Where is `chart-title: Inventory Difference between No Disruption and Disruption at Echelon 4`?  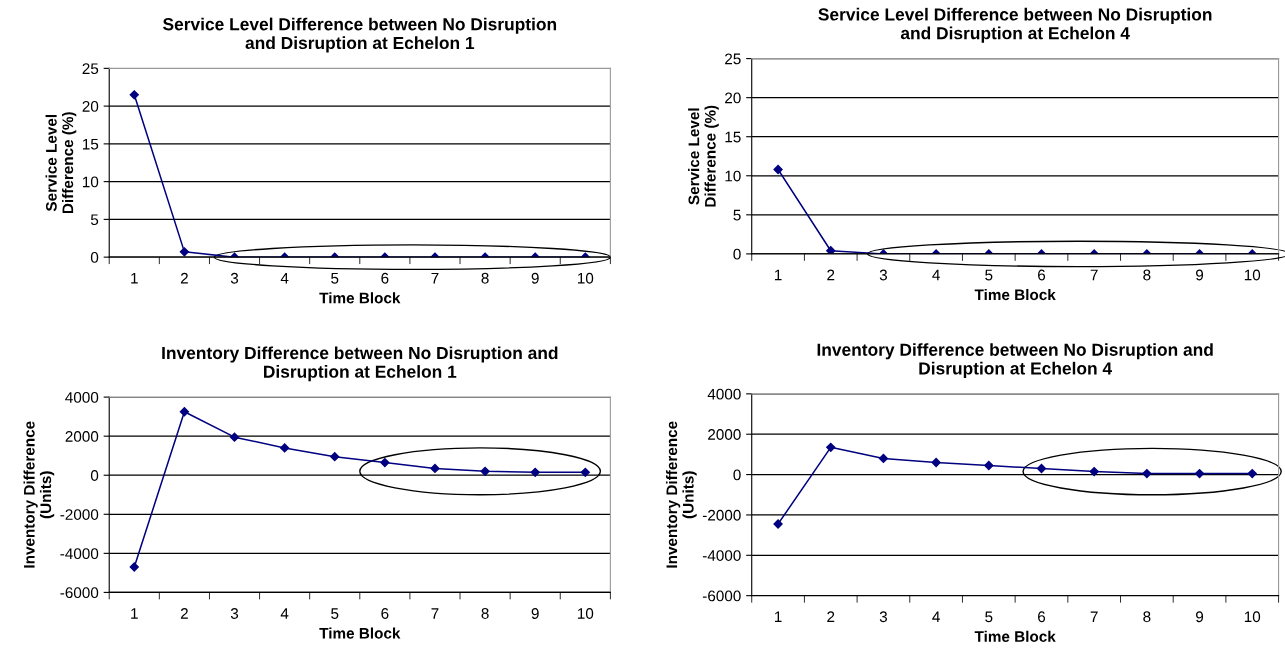
chart-title: Inventory Difference between No Disruption and Disruption at Echelon 4 is located at coordinates (1015, 361).